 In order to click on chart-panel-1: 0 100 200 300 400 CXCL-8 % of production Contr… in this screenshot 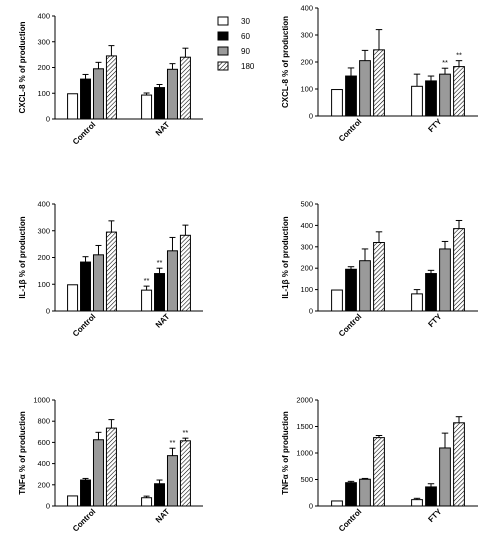, I will do `click(110, 79)`.